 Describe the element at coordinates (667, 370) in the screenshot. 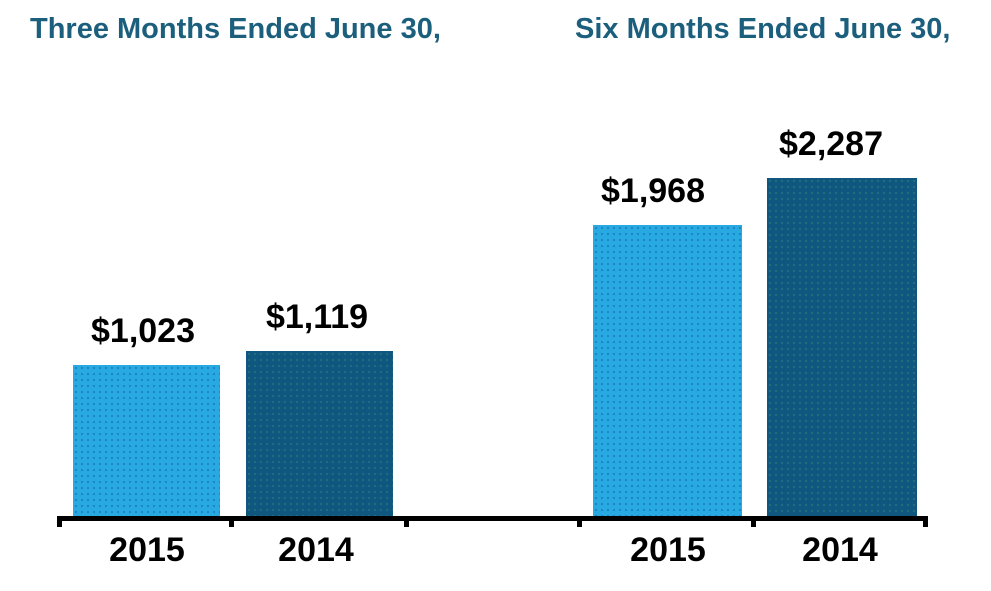

I see `bar-six-months-2015` at that location.